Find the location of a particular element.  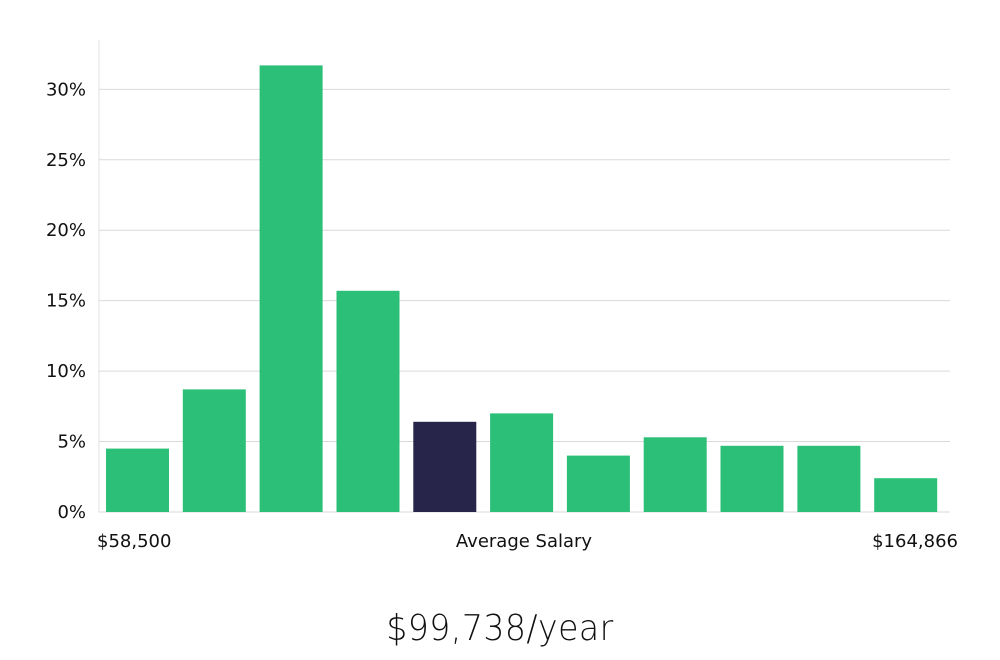

y-tick-label: 5% is located at coordinates (71, 442).